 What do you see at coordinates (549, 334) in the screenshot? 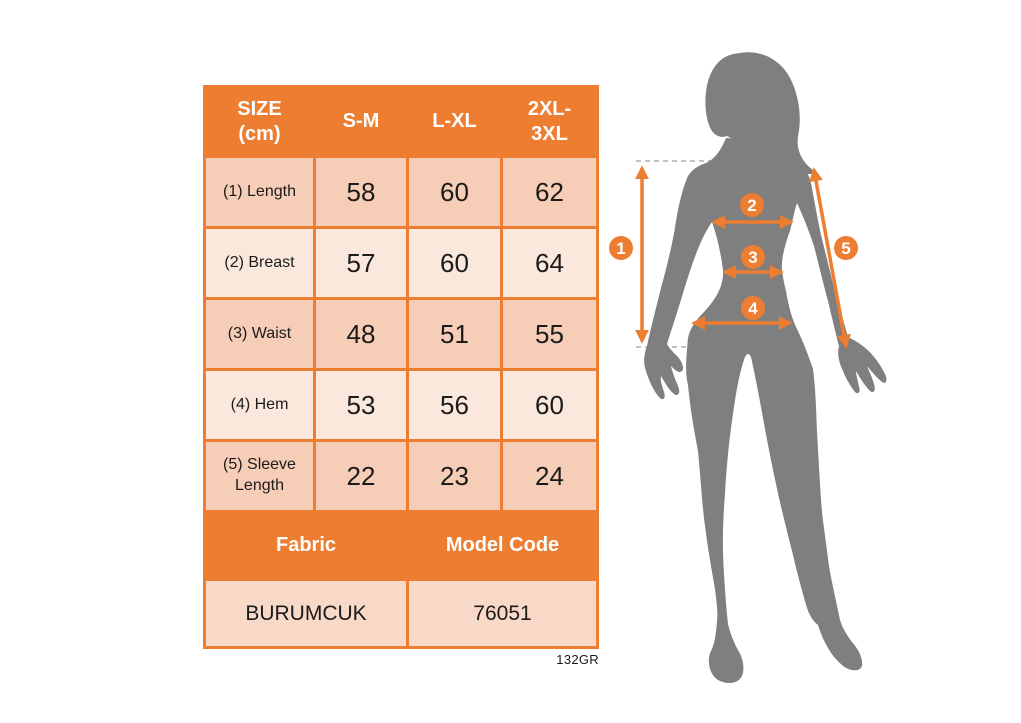
I see `value-waist-2xl: 55` at bounding box center [549, 334].